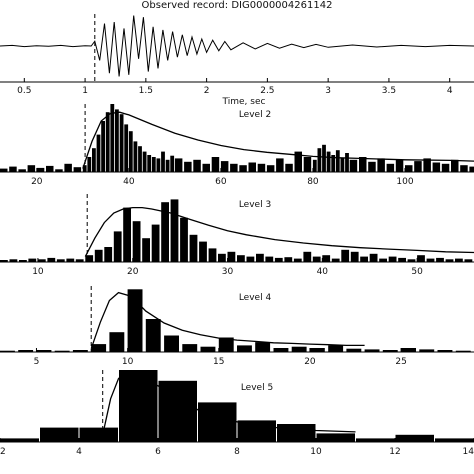 The width and height of the screenshot is (474, 474). What do you see at coordinates (218, 362) in the screenshot?
I see `level-4-tick-label: 15` at bounding box center [218, 362].